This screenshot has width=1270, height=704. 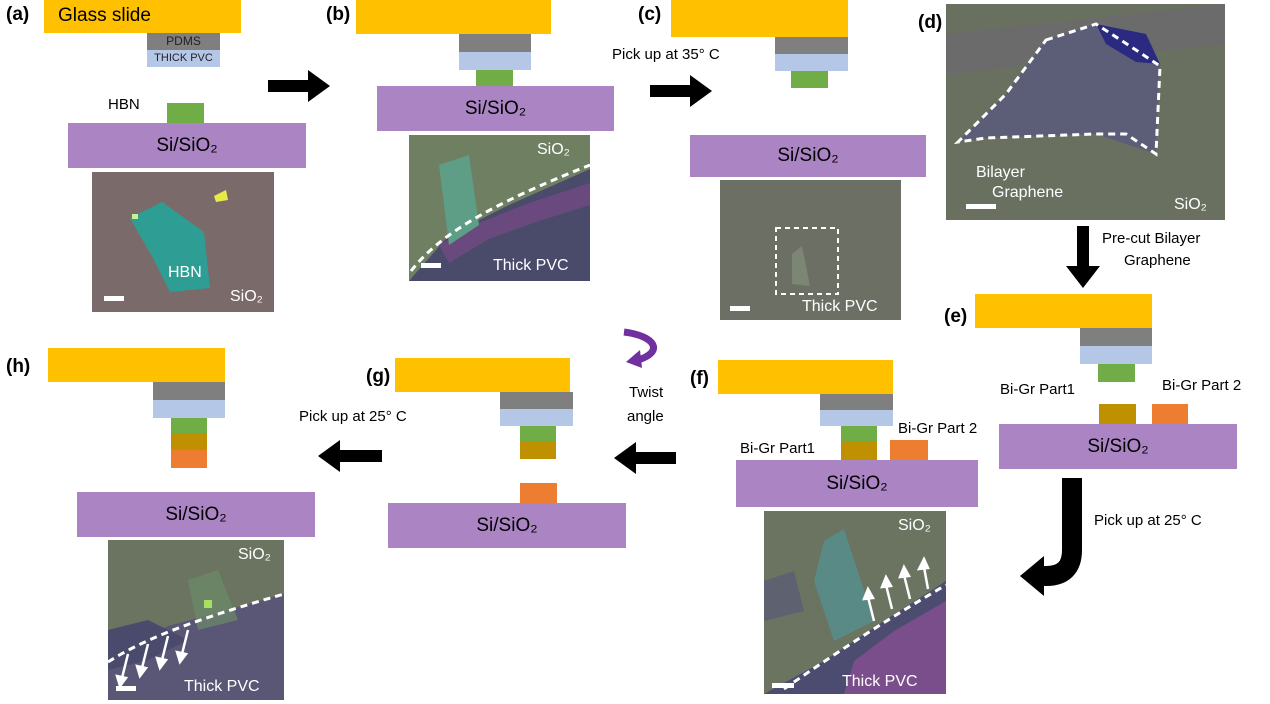 What do you see at coordinates (840, 306) in the screenshot?
I see `photo-label-pvc-c: Thick PVC` at bounding box center [840, 306].